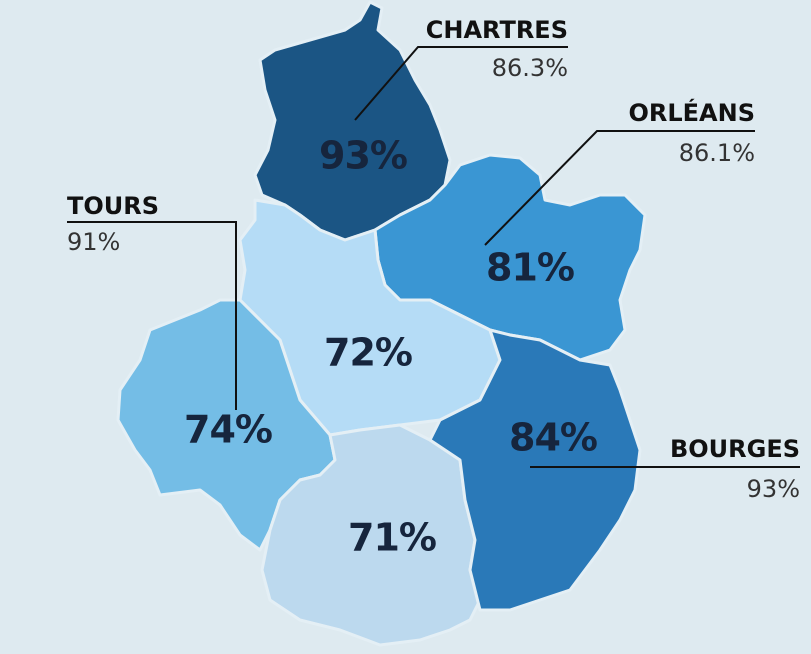  I want to click on city-value: 91%, so click(93, 242).